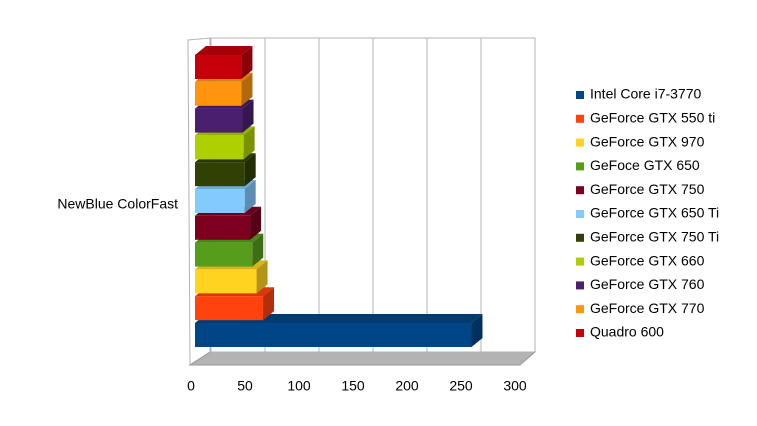 This screenshot has width=757, height=426. Describe the element at coordinates (299, 386) in the screenshot. I see `x-tick-label: 100` at that location.